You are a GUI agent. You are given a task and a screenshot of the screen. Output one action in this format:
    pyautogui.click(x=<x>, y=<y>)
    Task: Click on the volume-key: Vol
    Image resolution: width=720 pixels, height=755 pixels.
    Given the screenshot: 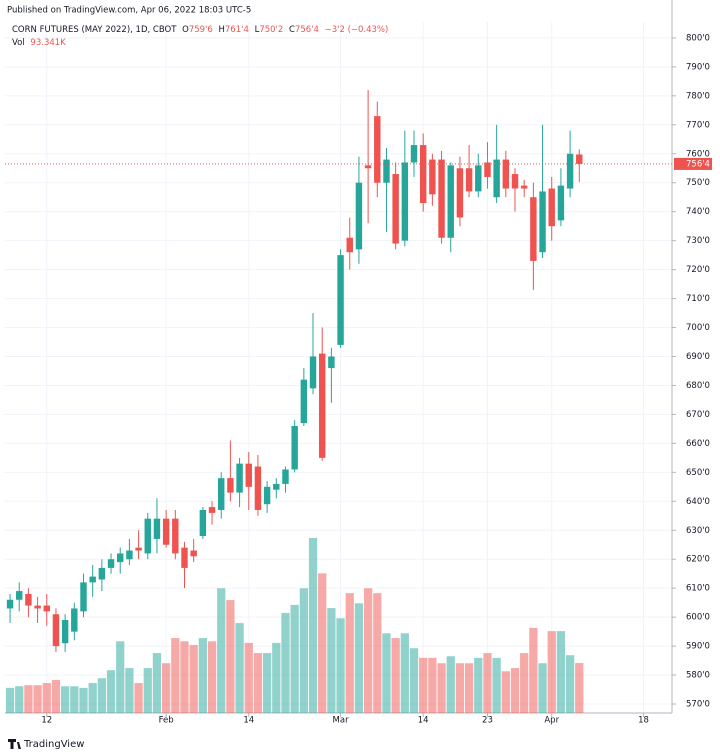 What is the action you would take?
    pyautogui.click(x=18, y=43)
    